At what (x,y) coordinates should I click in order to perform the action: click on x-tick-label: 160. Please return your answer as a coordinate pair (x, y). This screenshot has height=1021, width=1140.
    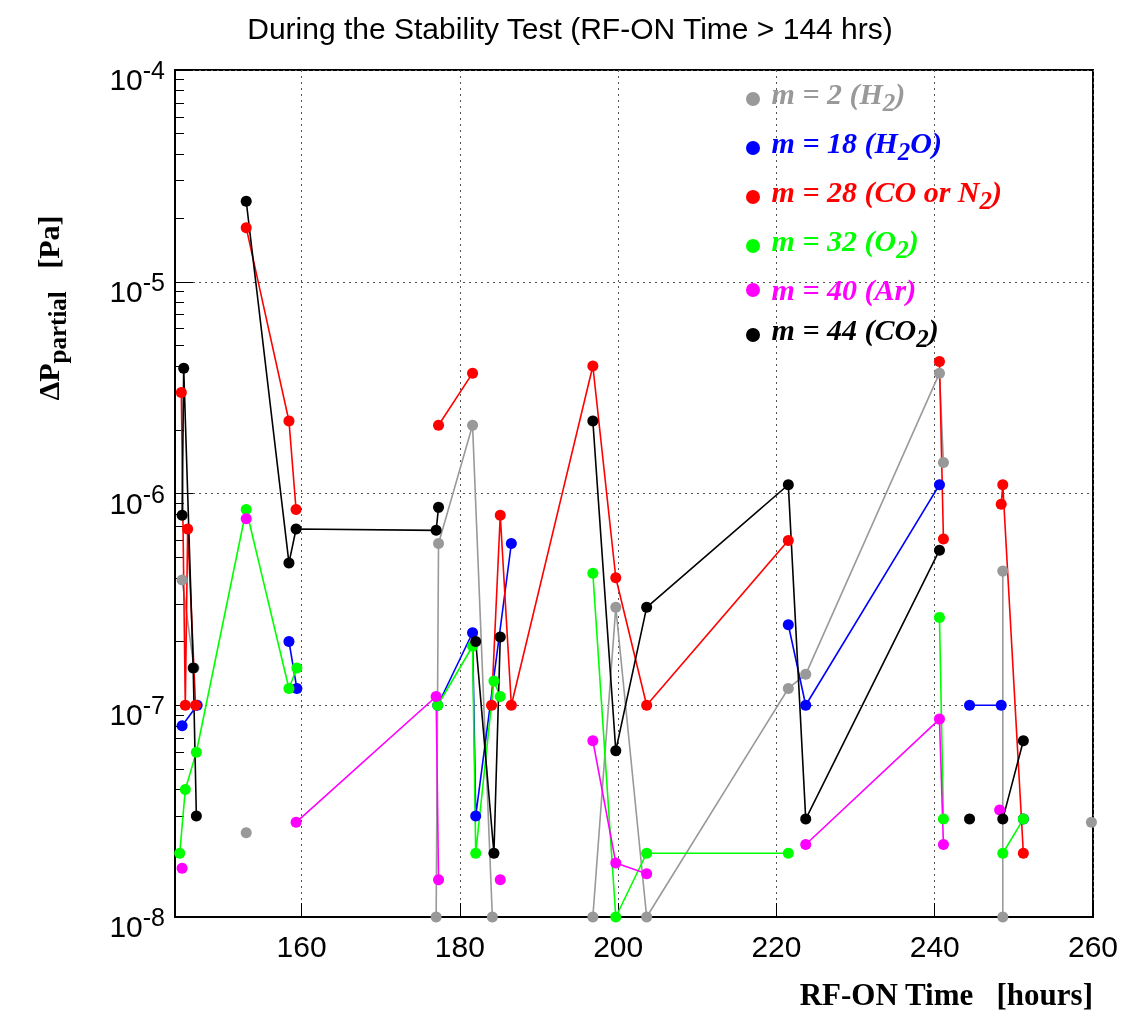
    Looking at the image, I should click on (301, 946).